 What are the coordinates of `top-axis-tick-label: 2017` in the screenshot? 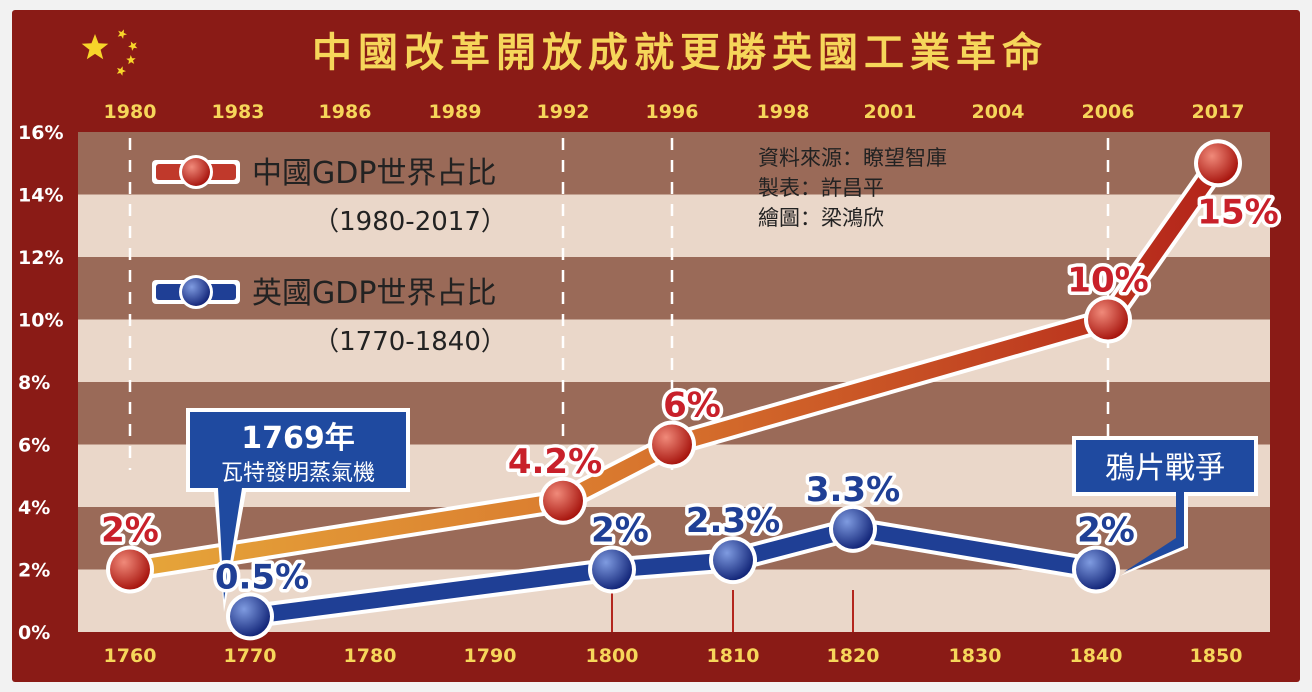 It's located at (1218, 112).